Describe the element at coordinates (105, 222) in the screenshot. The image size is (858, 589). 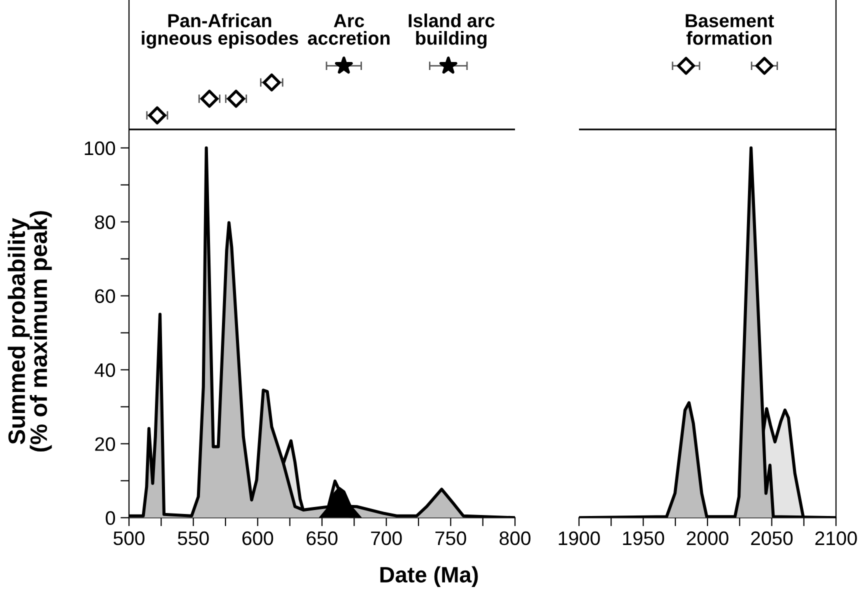
I see `y-tick-label: 80` at that location.